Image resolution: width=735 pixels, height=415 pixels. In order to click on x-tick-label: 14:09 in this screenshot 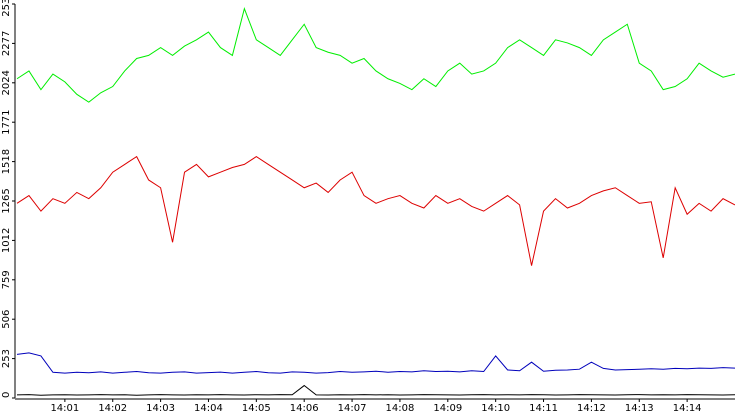, I will do `click(447, 408)`.